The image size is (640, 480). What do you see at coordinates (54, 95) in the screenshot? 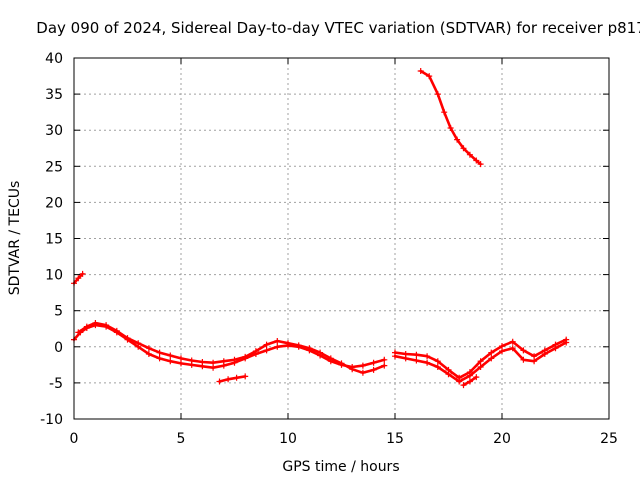
I see `y-tick-label: 35` at bounding box center [54, 95].